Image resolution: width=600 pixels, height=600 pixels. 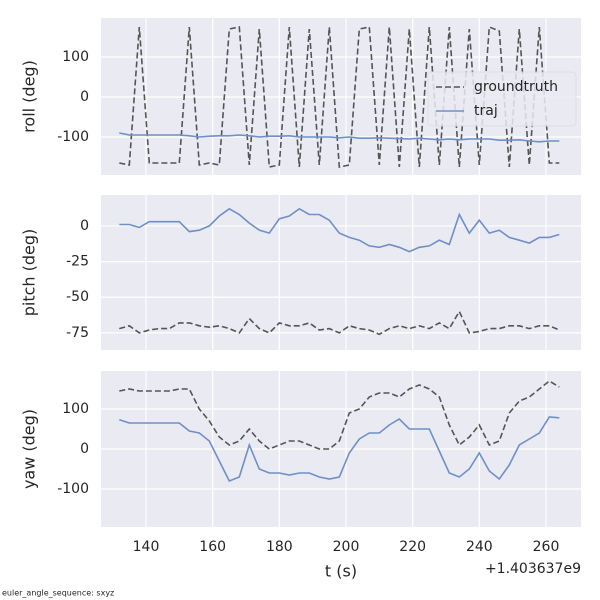 What do you see at coordinates (341, 571) in the screenshot?
I see `x-axis-label: t (s)` at bounding box center [341, 571].